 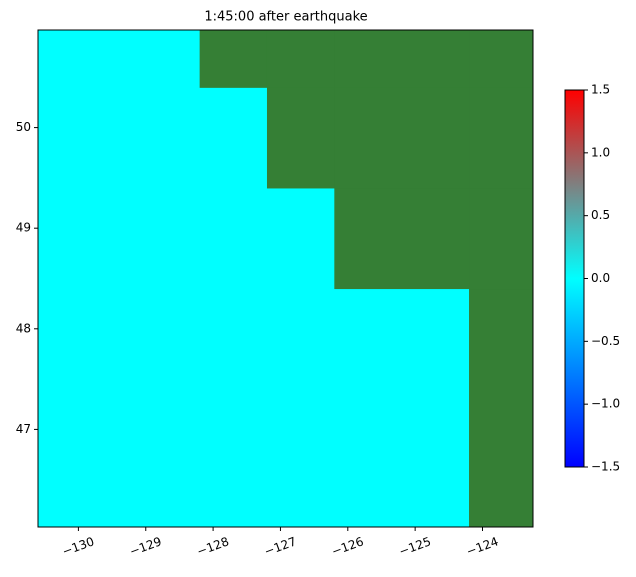 What do you see at coordinates (600, 215) in the screenshot?
I see `colorbar-tick-label: 0.5` at bounding box center [600, 215].